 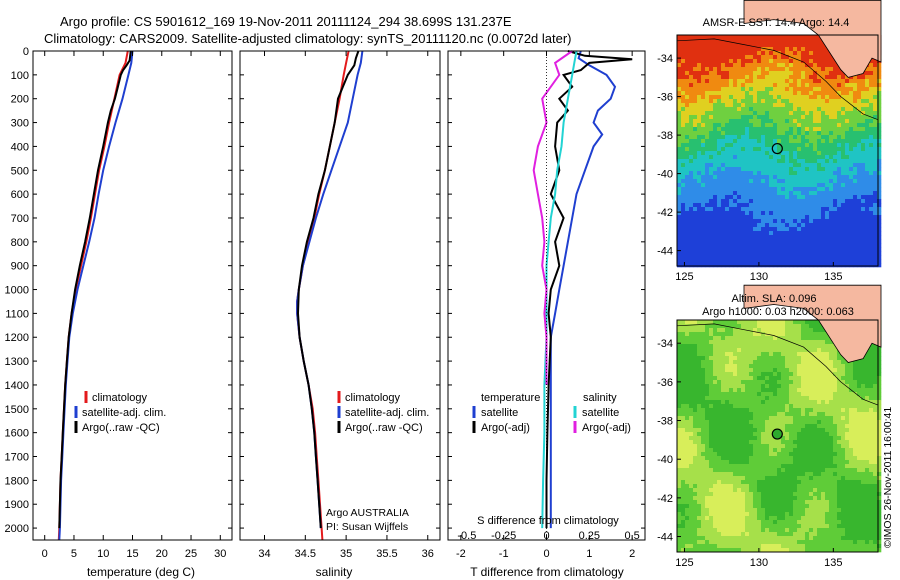 What do you see at coordinates (264, 554) in the screenshot?
I see `x-tick-label: 34` at bounding box center [264, 554].